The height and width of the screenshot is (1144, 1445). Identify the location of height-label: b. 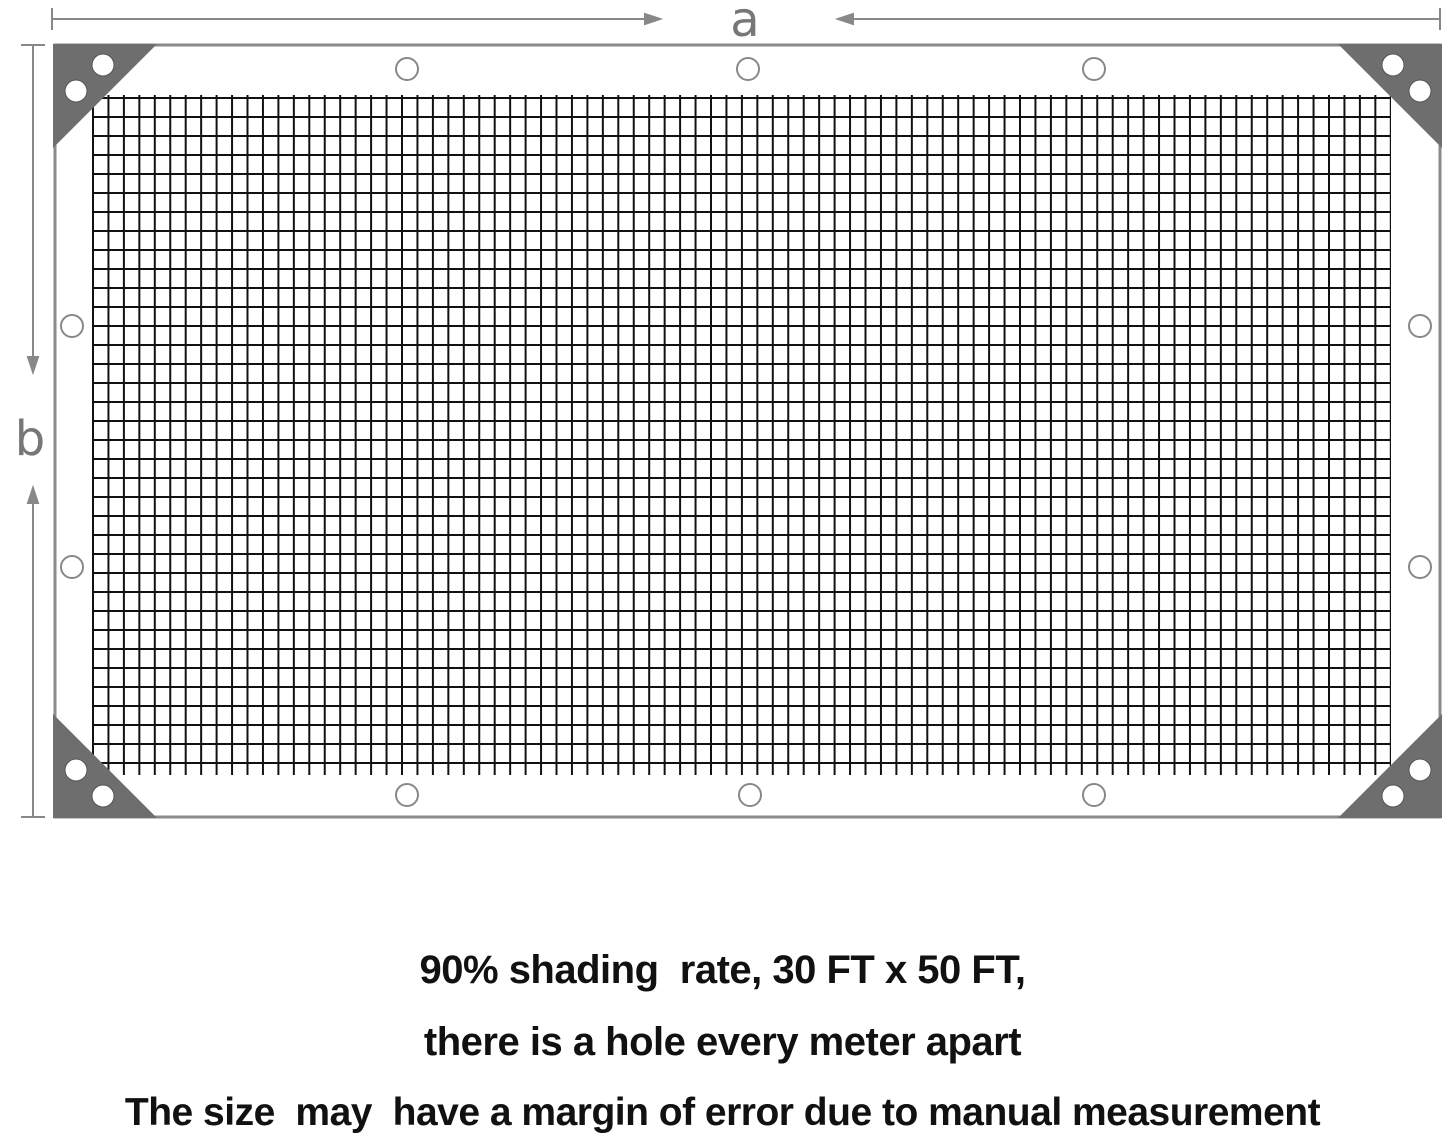
(30, 439).